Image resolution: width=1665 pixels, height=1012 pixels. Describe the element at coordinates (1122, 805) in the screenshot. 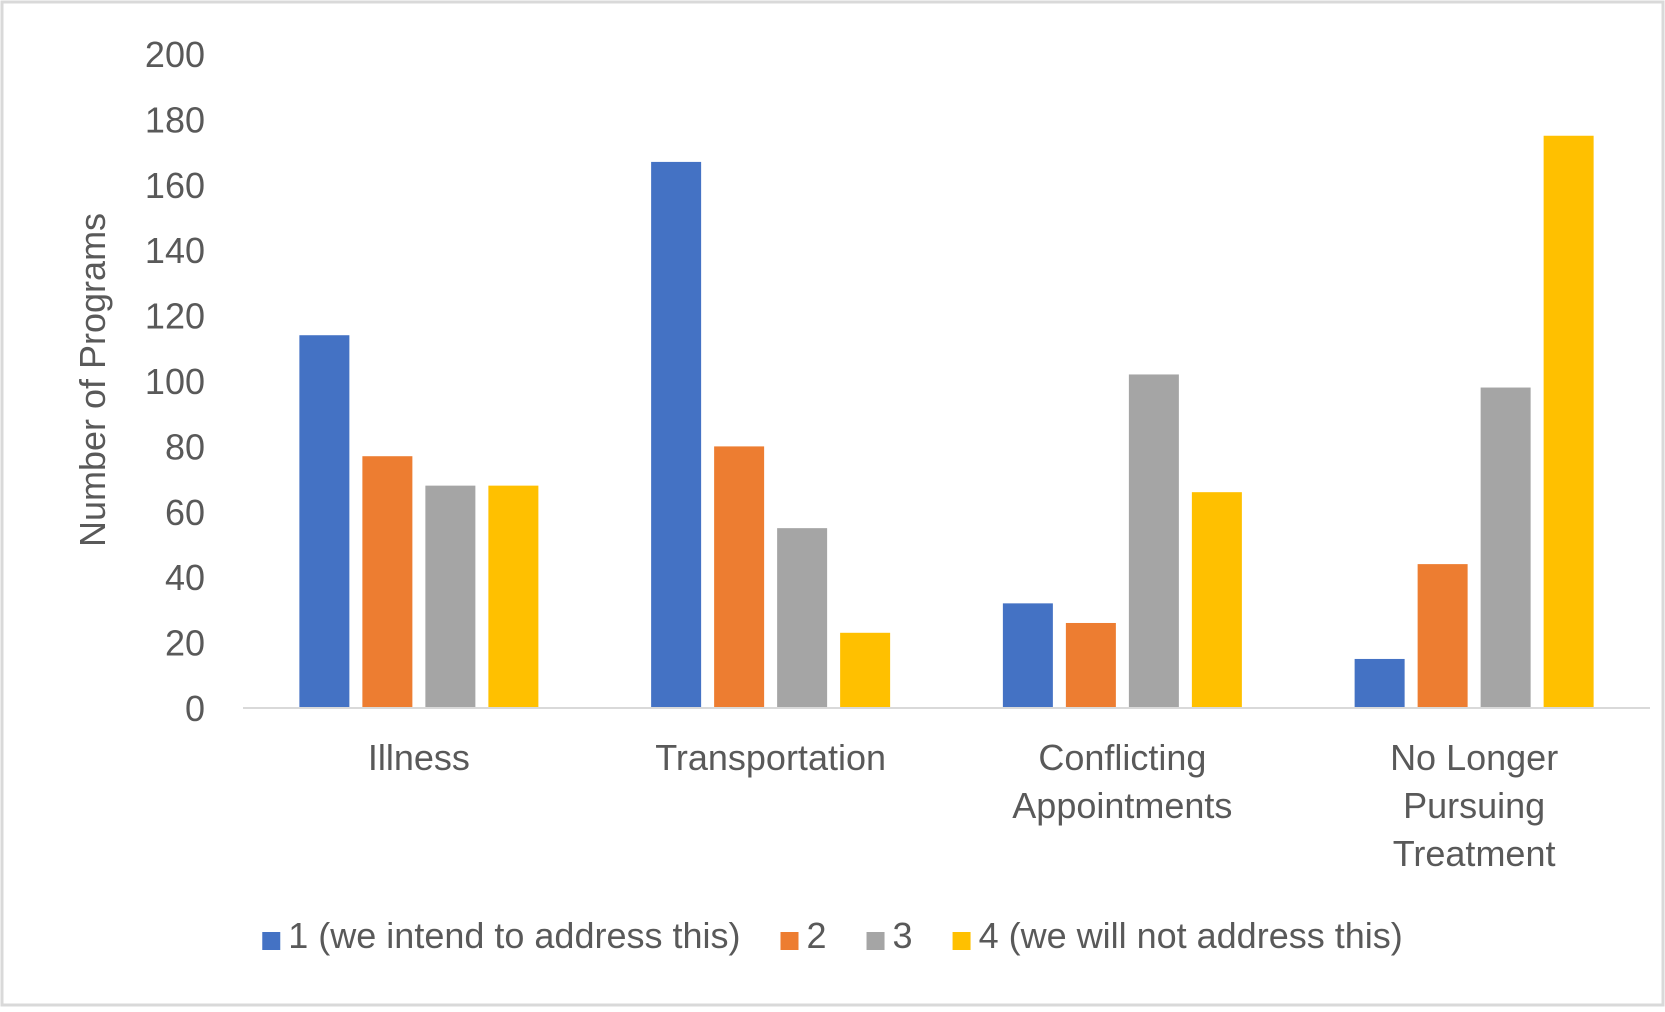

I see `x-category-label-line: Appointments` at that location.